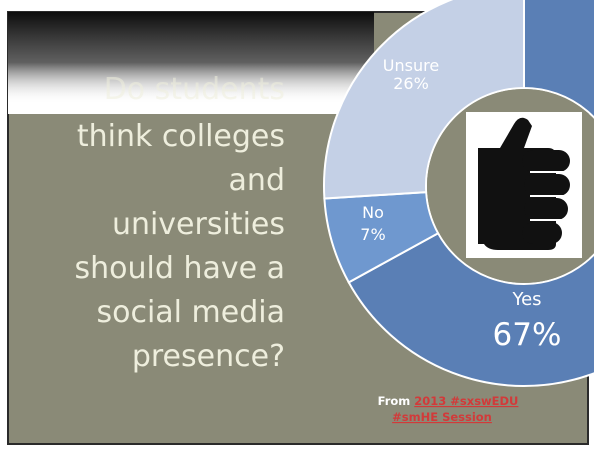 The height and width of the screenshot is (453, 594). I want to click on title-line: think colleges, so click(181, 136).